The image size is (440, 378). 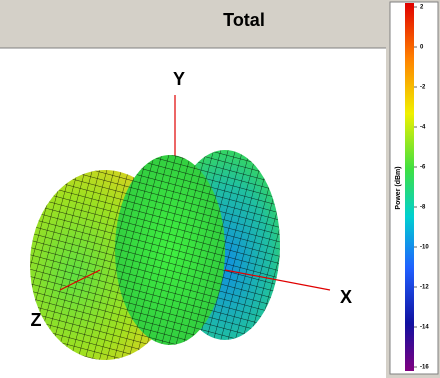 I want to click on tick-label: -10, so click(x=424, y=248).